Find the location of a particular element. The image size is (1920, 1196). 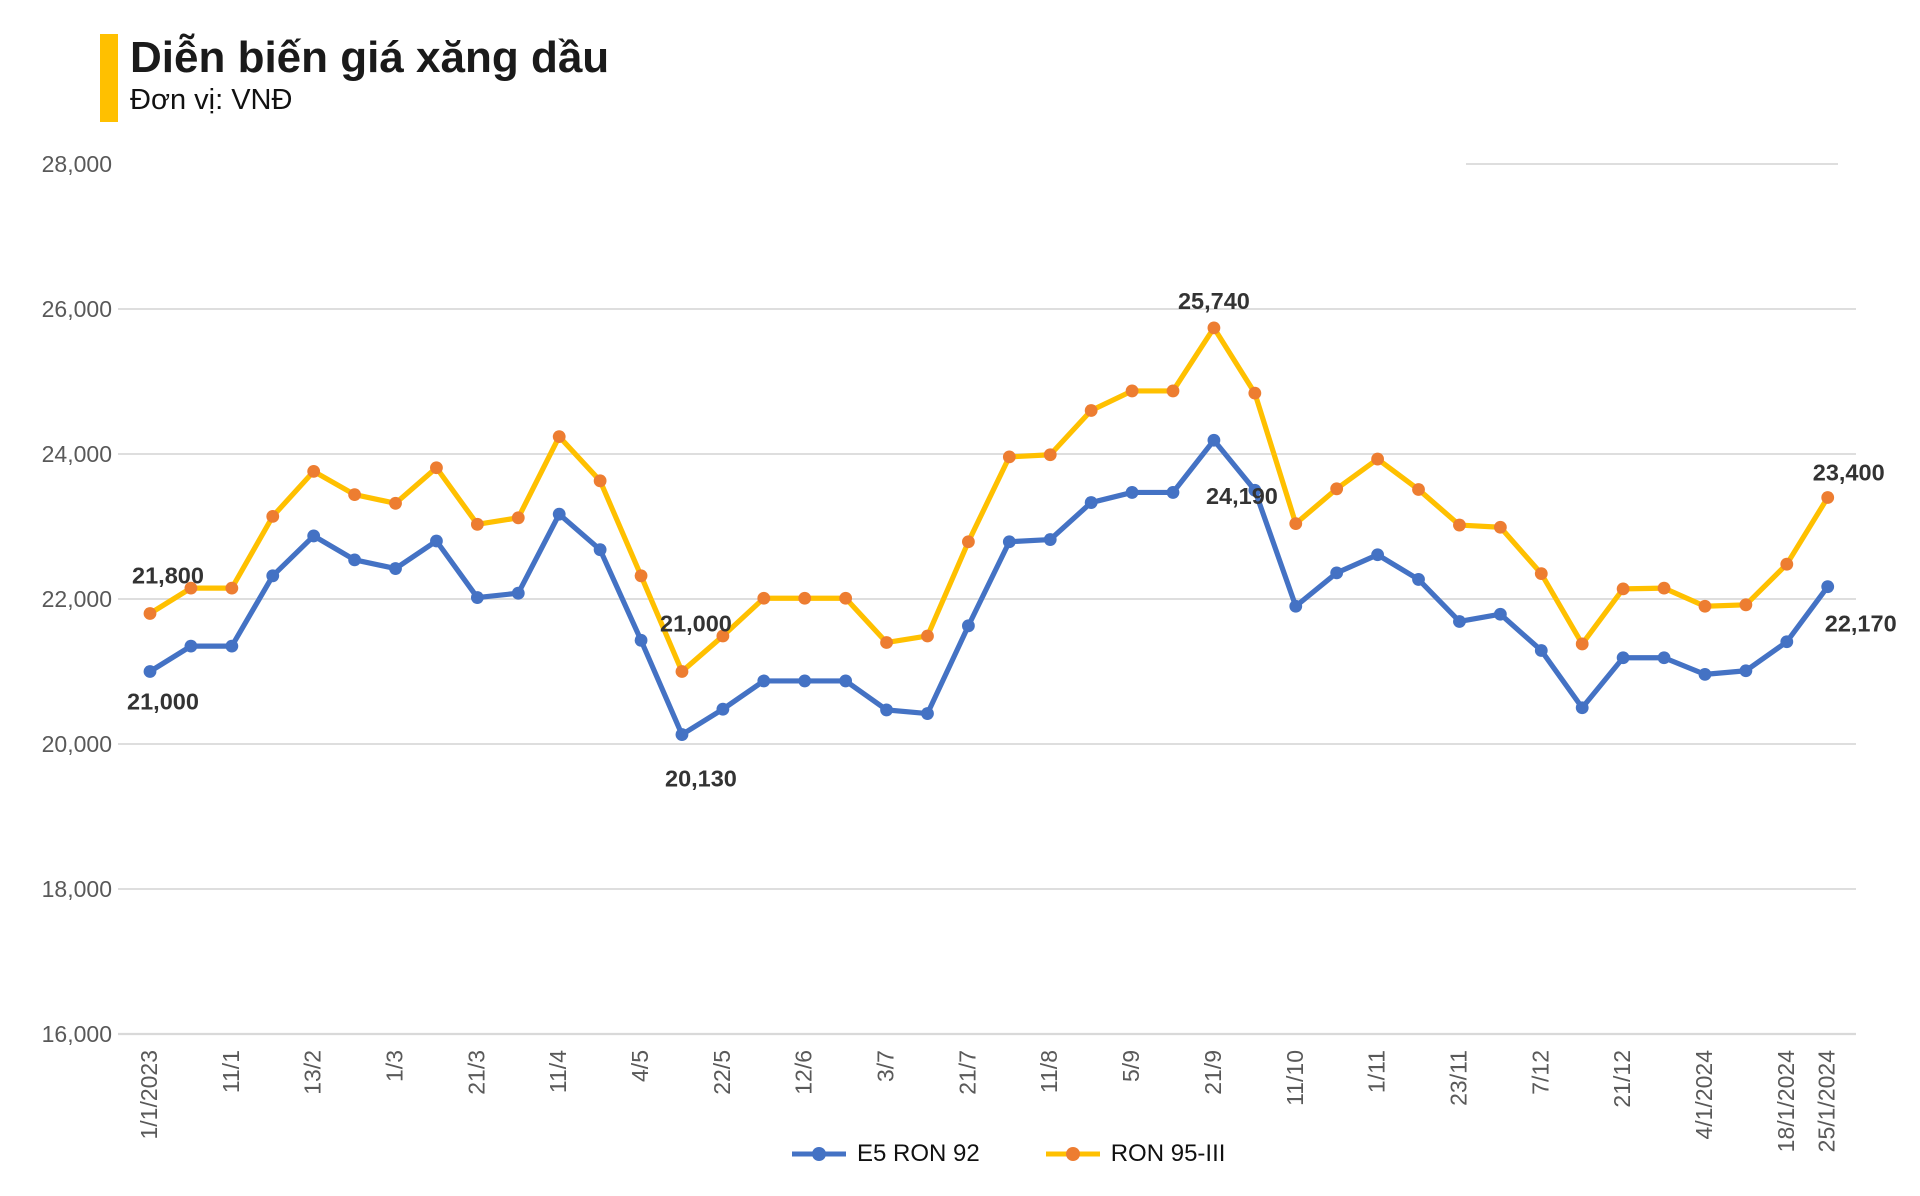

x-axis-tick-label: 21/12 is located at coordinates (1622, 1079).